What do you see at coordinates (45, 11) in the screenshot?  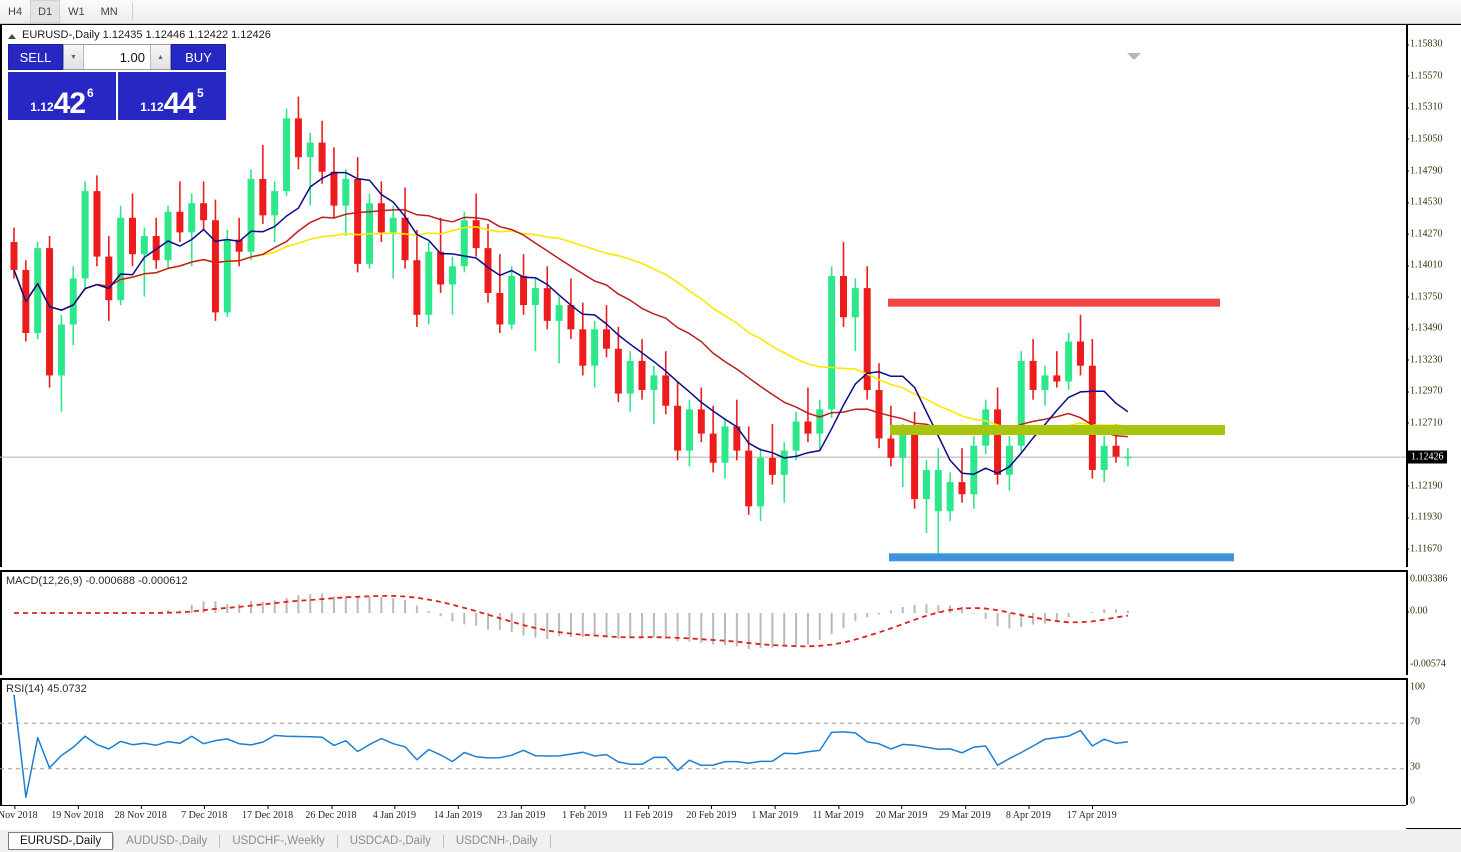 I see `timeframe-button-d1: D1` at bounding box center [45, 11].